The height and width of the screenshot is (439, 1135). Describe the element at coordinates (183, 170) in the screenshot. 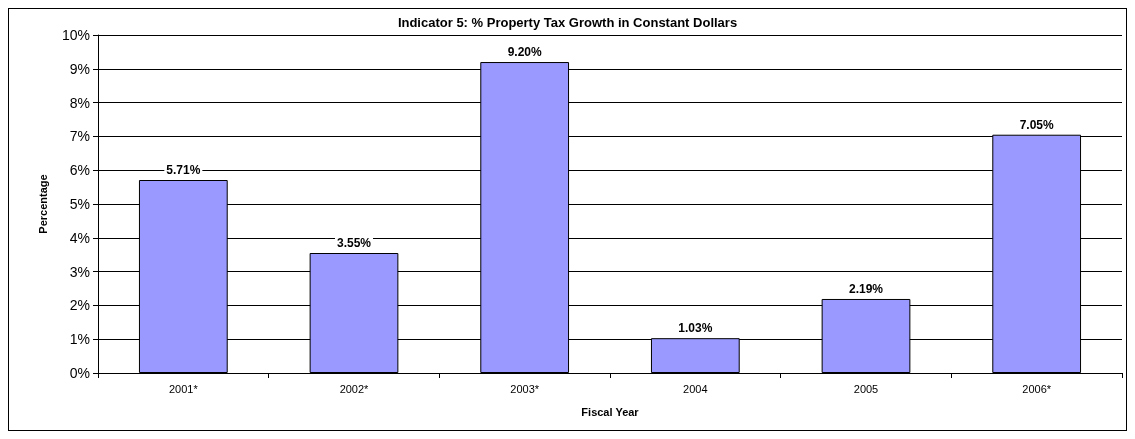

I see `data-label: 5.71%` at that location.